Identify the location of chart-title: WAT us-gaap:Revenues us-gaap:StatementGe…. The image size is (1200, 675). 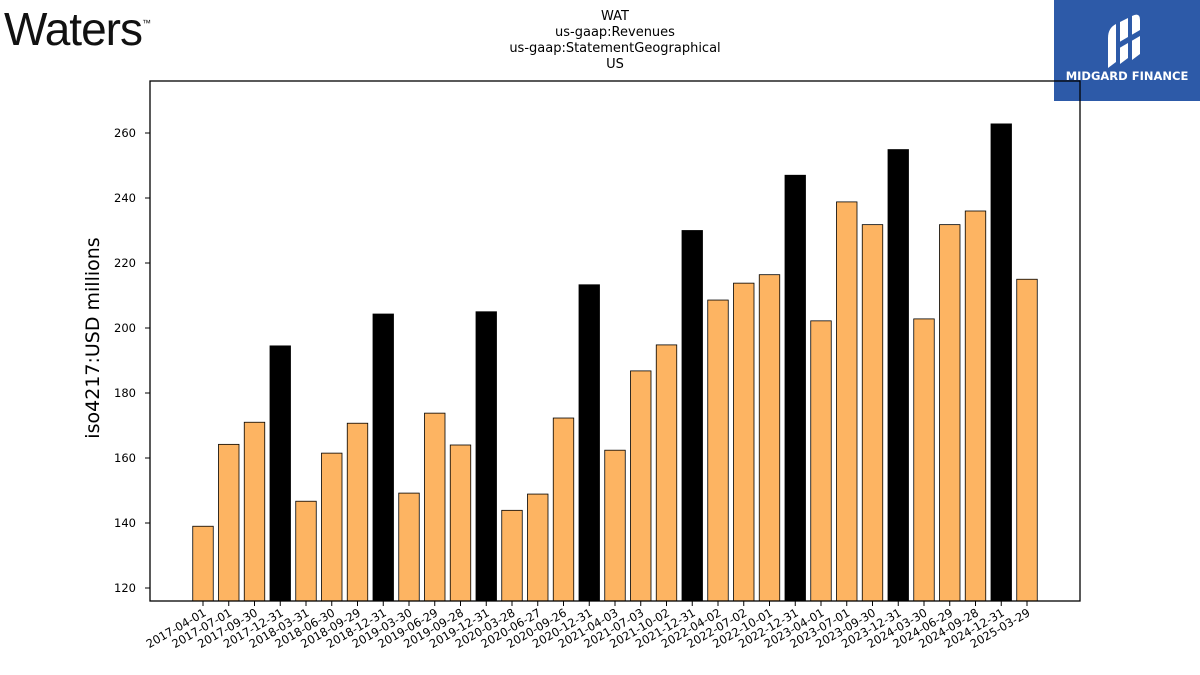
(614, 40).